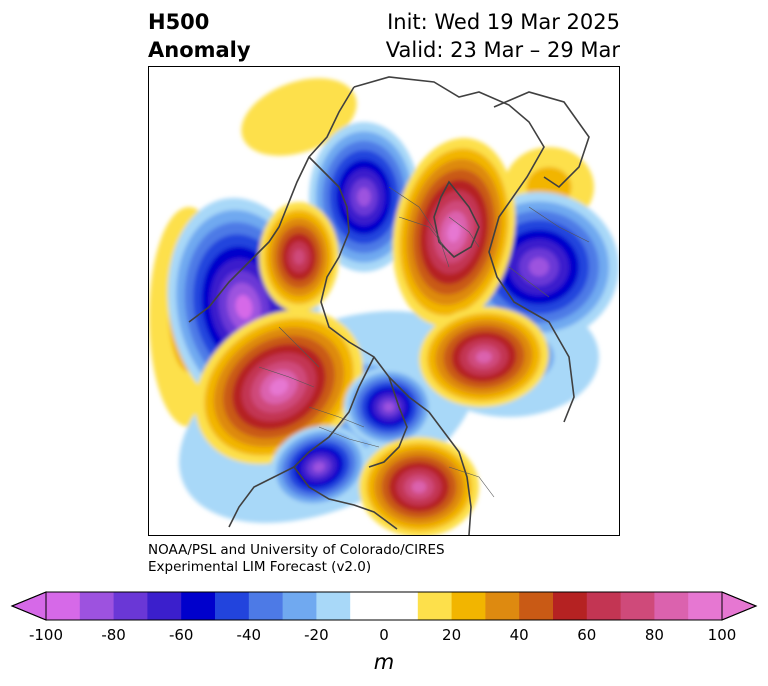 This screenshot has width=768, height=686. Describe the element at coordinates (739, 606) in the screenshot. I see `colorbar-extend-high` at that location.